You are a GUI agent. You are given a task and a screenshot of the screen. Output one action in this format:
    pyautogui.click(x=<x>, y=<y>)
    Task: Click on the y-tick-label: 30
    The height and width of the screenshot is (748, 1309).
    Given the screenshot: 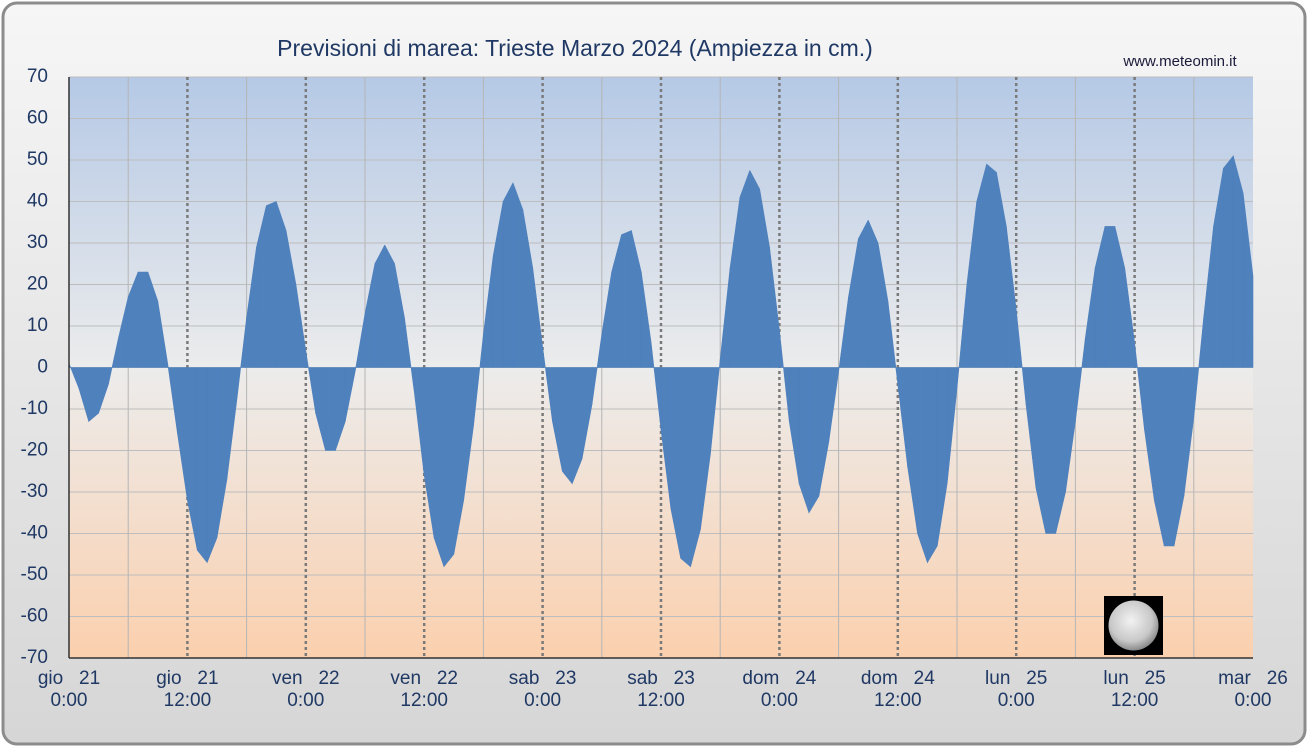 What is the action you would take?
    pyautogui.click(x=37, y=242)
    